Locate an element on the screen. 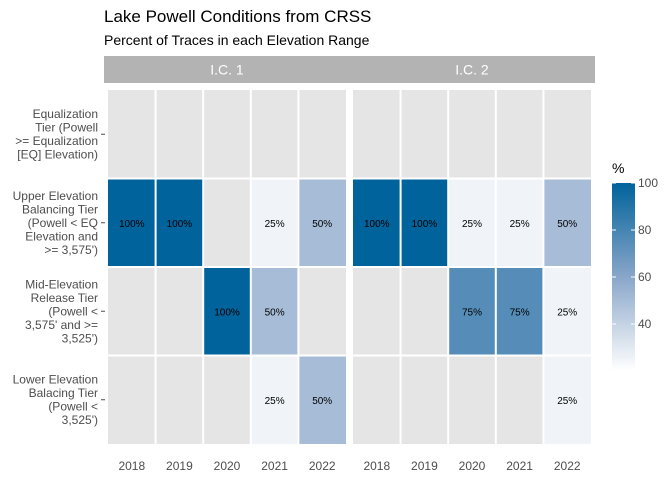  legend-tick-label: 80 is located at coordinates (645, 230).